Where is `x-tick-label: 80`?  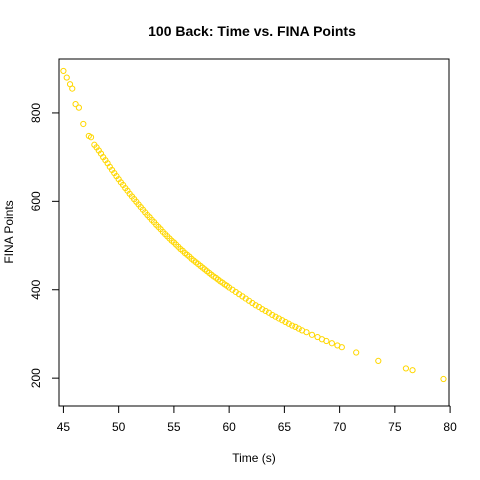 x-tick-label: 80 is located at coordinates (450, 427).